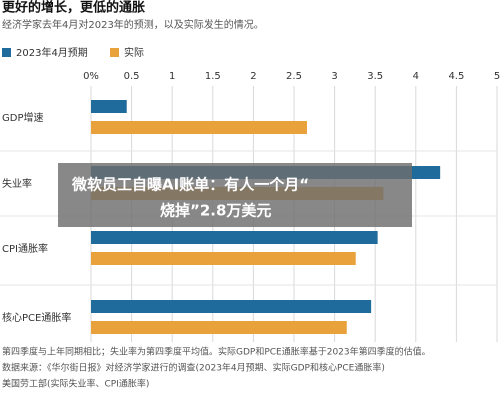  Describe the element at coordinates (17, 183) in the screenshot. I see `category-label: 失业率` at that location.